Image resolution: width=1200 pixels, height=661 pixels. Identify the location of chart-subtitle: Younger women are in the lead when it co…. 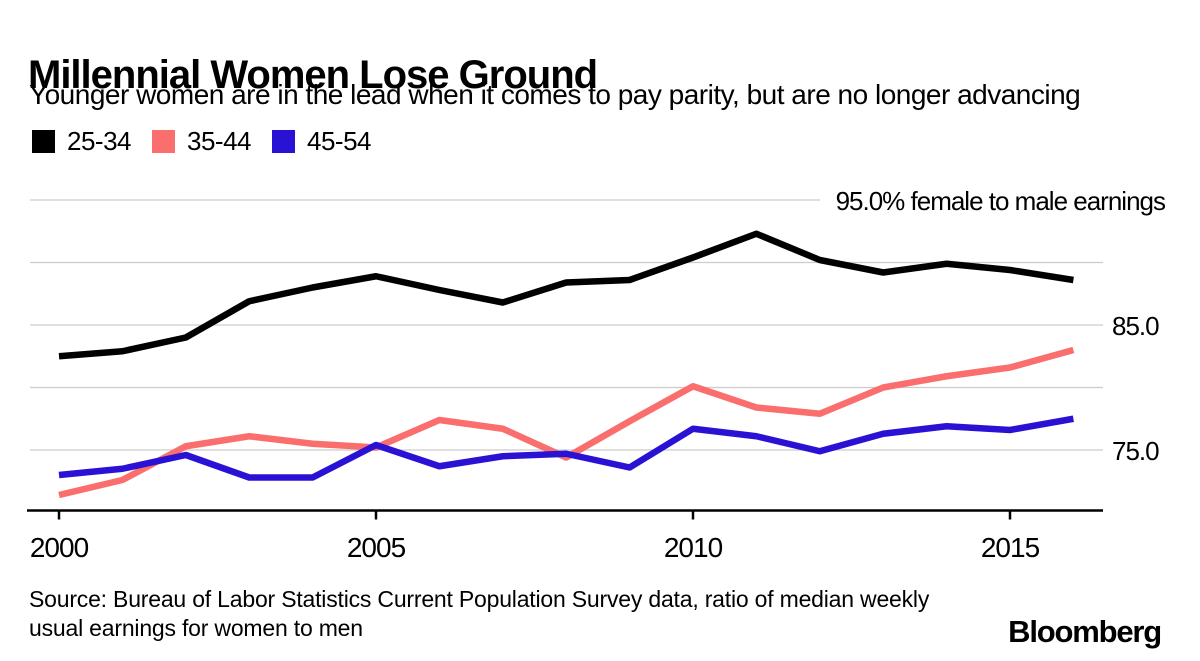
(555, 94).